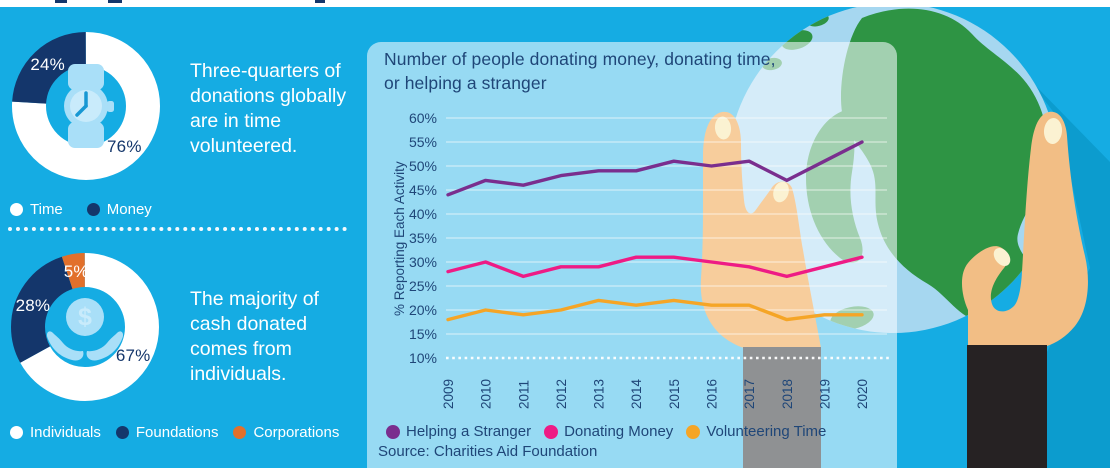 This screenshot has height=468, width=1110. What do you see at coordinates (1053, 131) in the screenshot?
I see `right-hand-fingernail` at bounding box center [1053, 131].